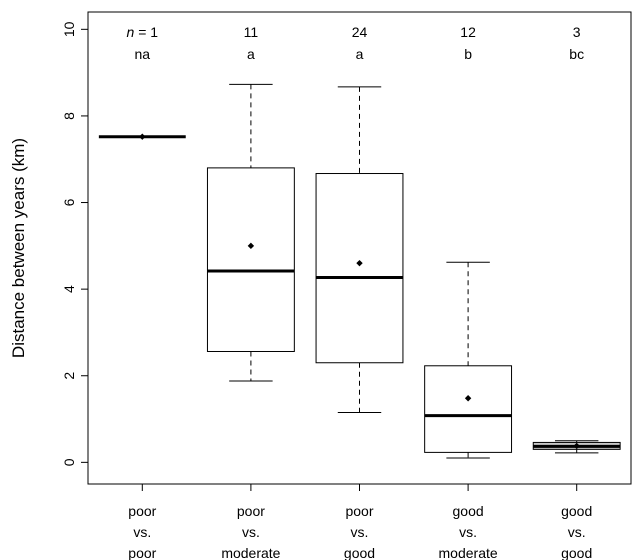 The height and width of the screenshot is (560, 643). Describe the element at coordinates (468, 552) in the screenshot. I see `x-tick-label-3-2: moderate` at that location.